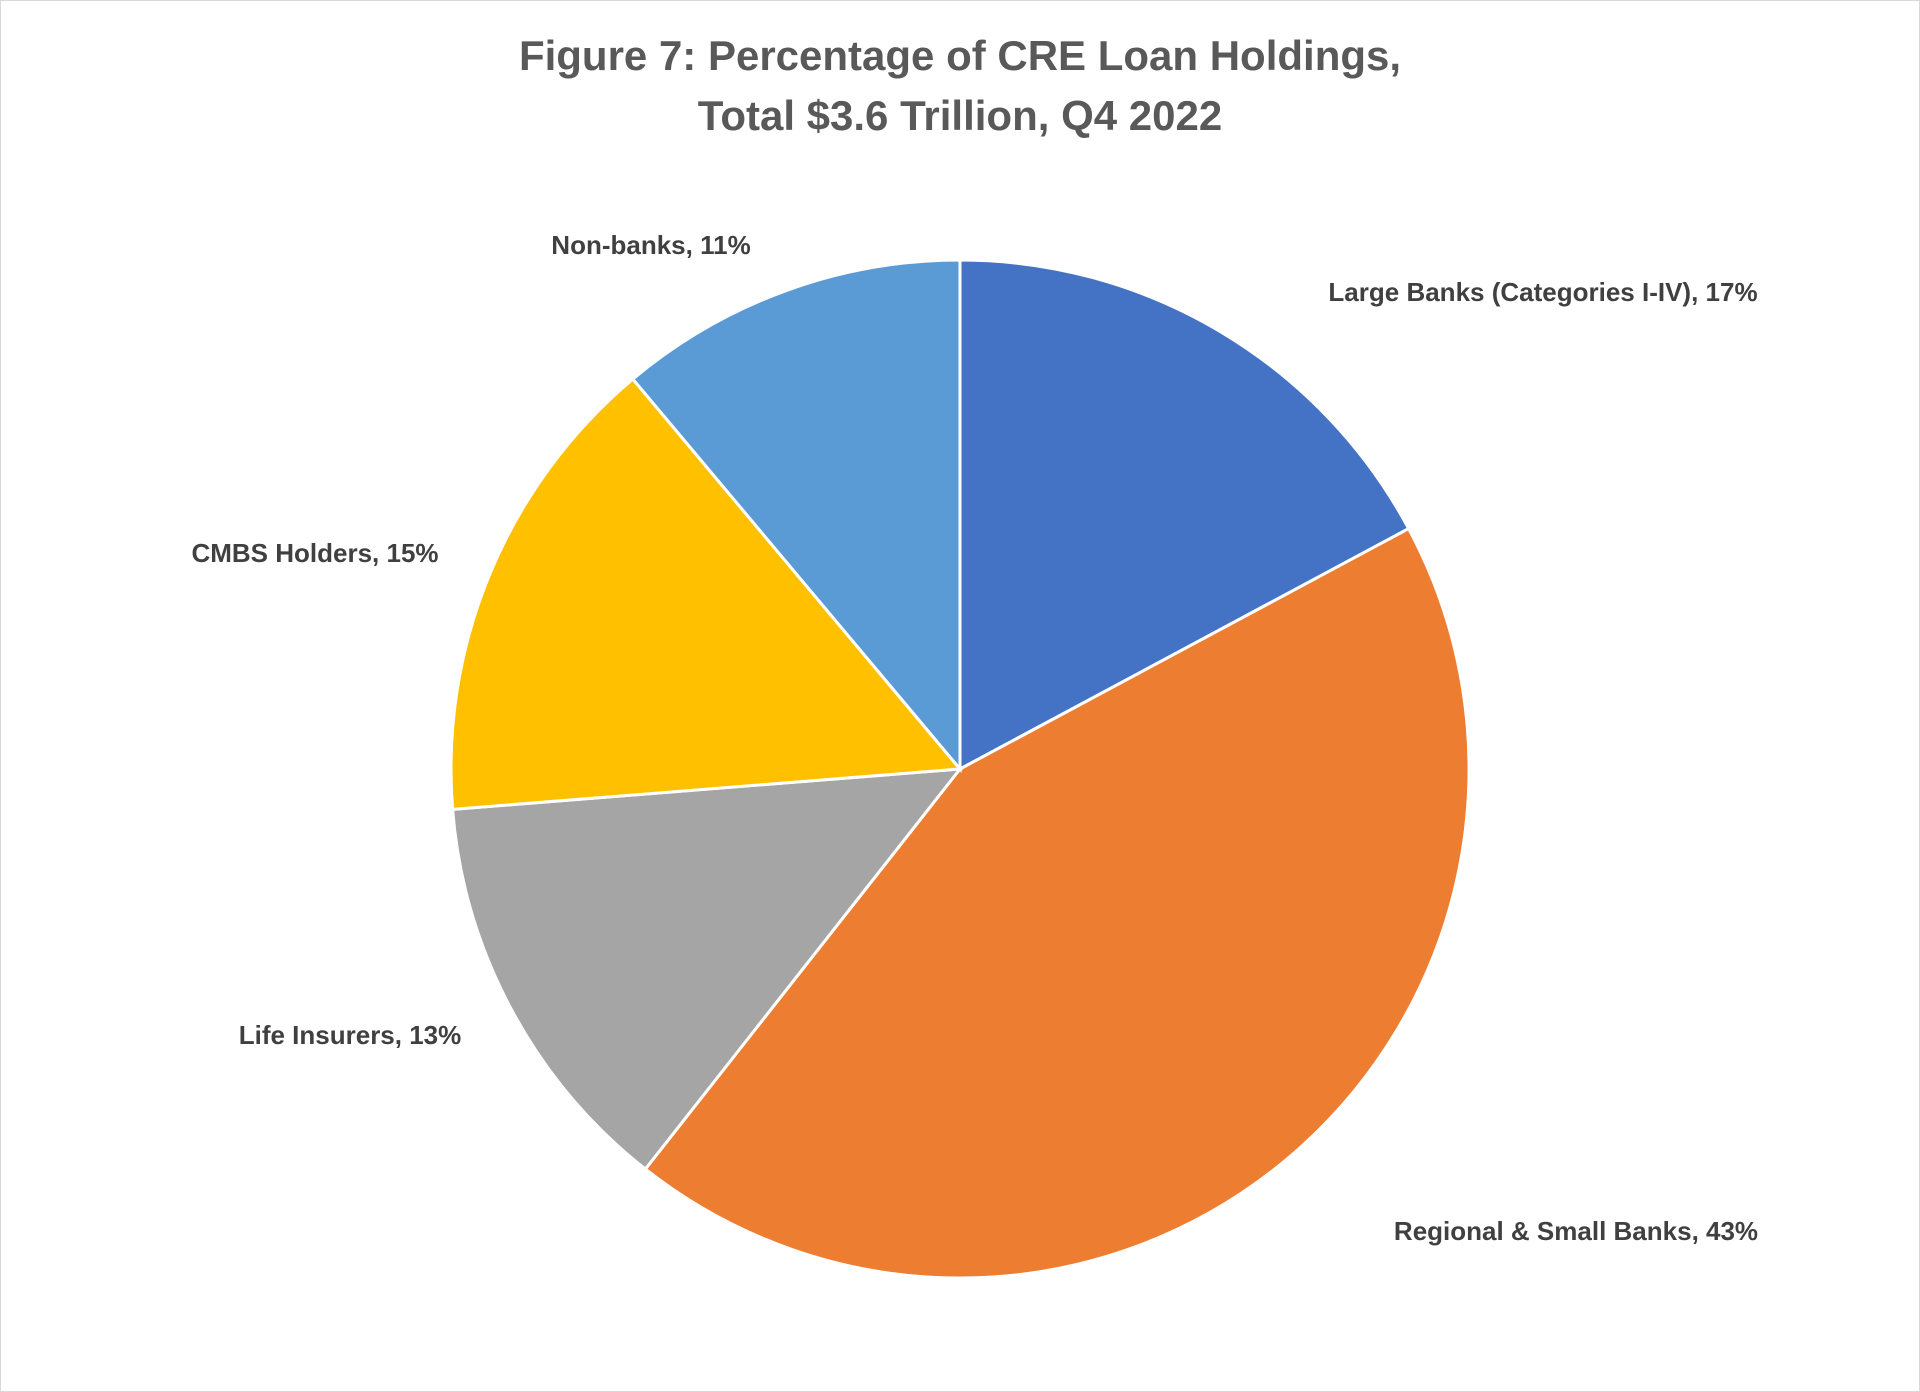 The image size is (1920, 1392). I want to click on data-label: Non-banks, 11%, so click(650, 245).